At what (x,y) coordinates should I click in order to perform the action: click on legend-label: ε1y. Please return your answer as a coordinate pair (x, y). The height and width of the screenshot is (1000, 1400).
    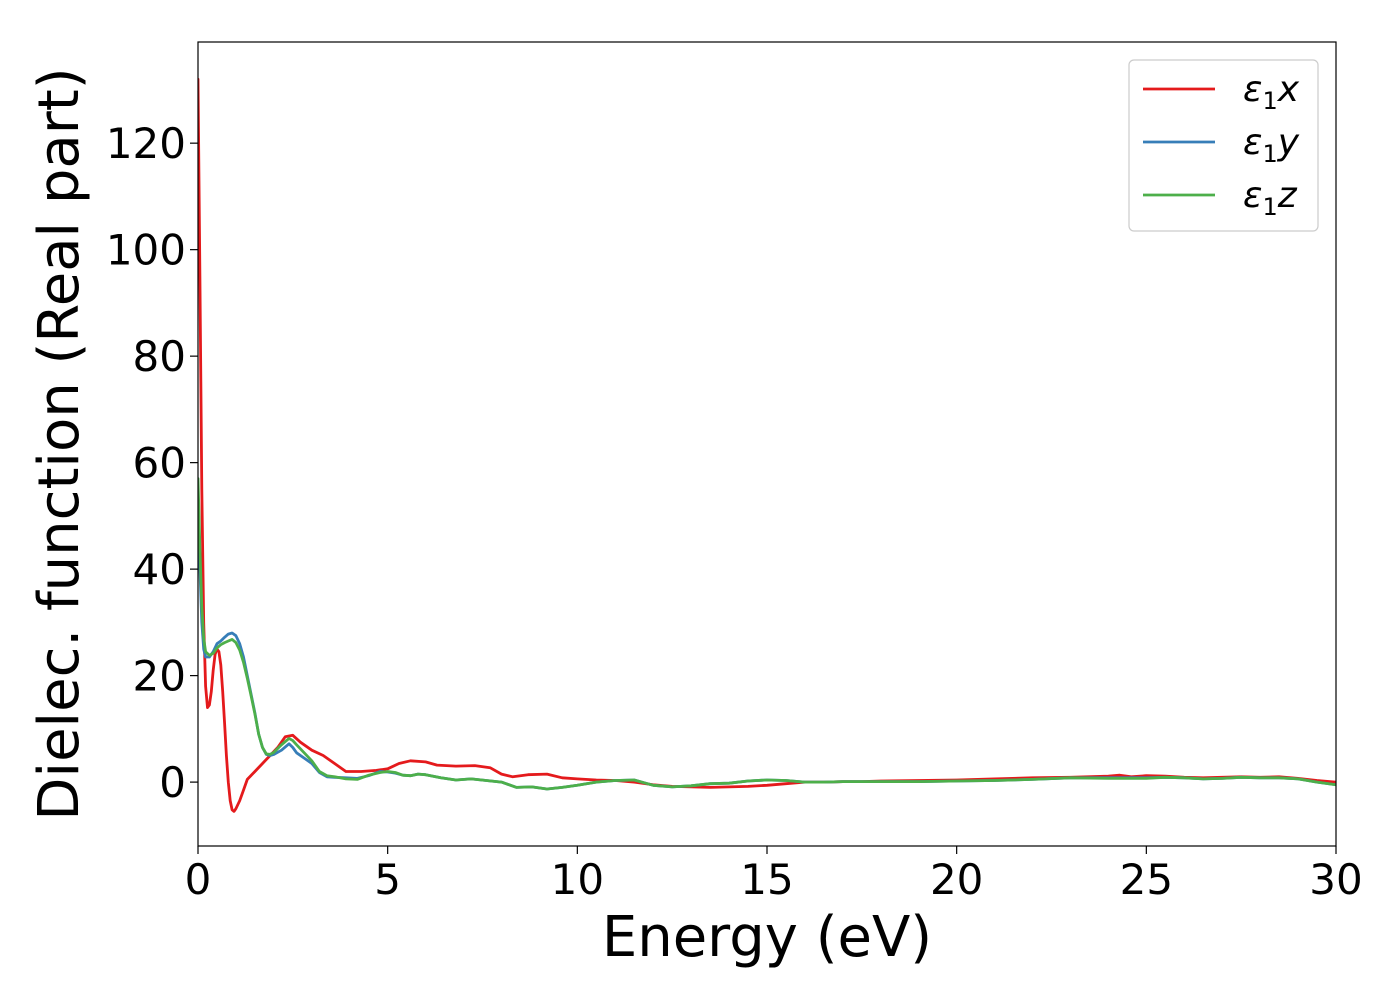
    Looking at the image, I should click on (1271, 145).